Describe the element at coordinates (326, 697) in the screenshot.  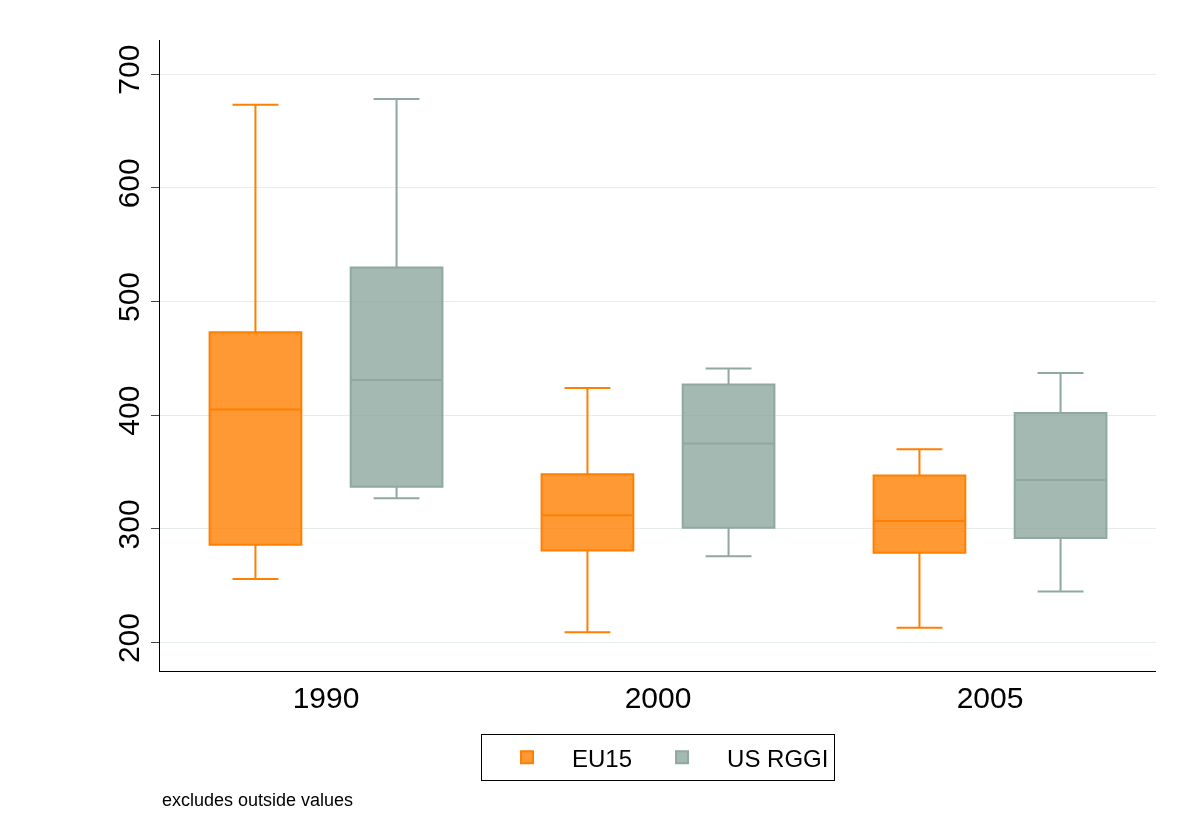
I see `x-tick-label: 1990` at that location.